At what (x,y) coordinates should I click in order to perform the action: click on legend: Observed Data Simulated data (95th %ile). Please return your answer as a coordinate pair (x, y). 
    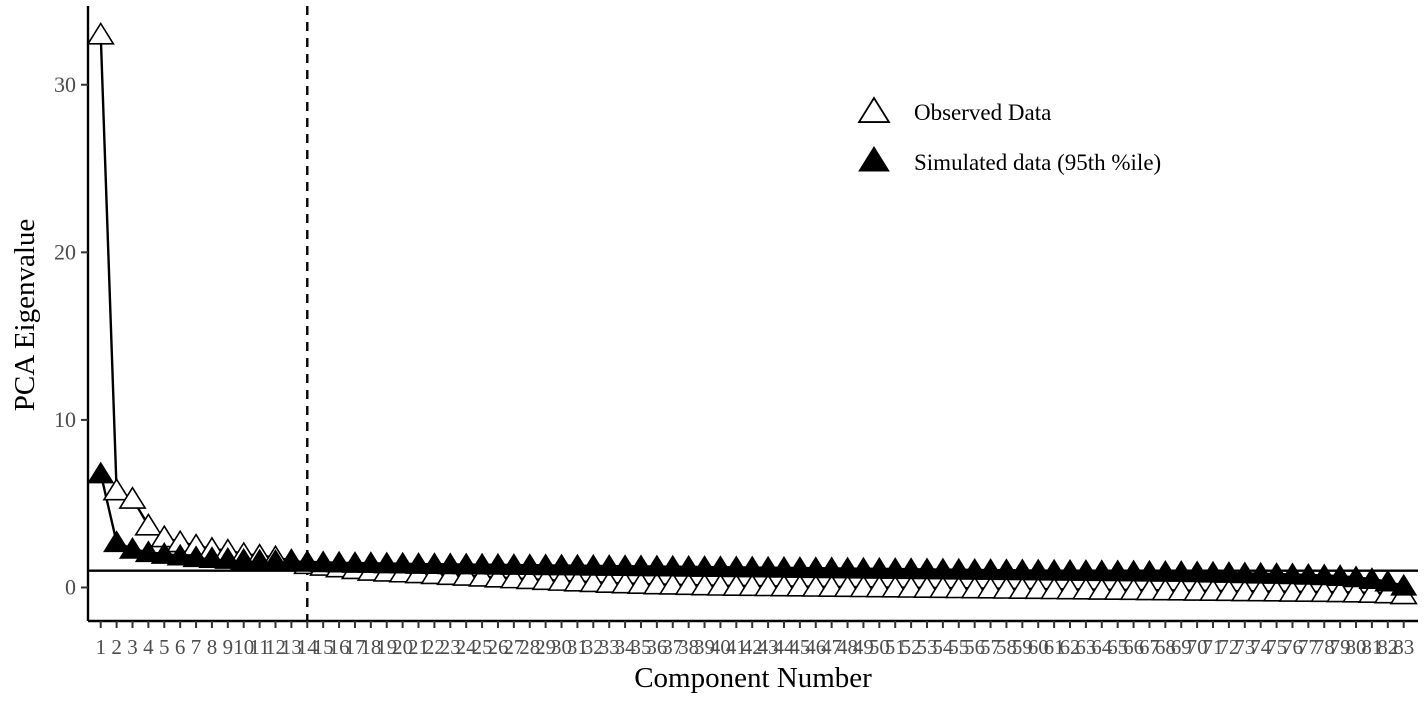
    Looking at the image, I should click on (1009, 135).